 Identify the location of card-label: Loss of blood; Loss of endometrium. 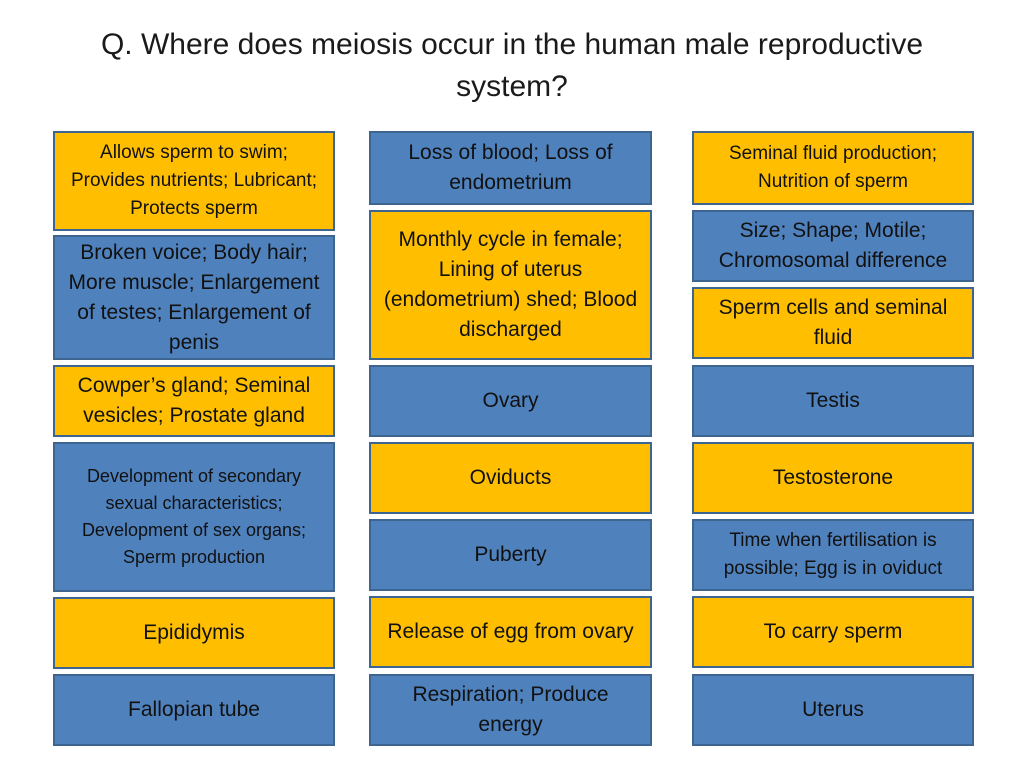
(510, 167).